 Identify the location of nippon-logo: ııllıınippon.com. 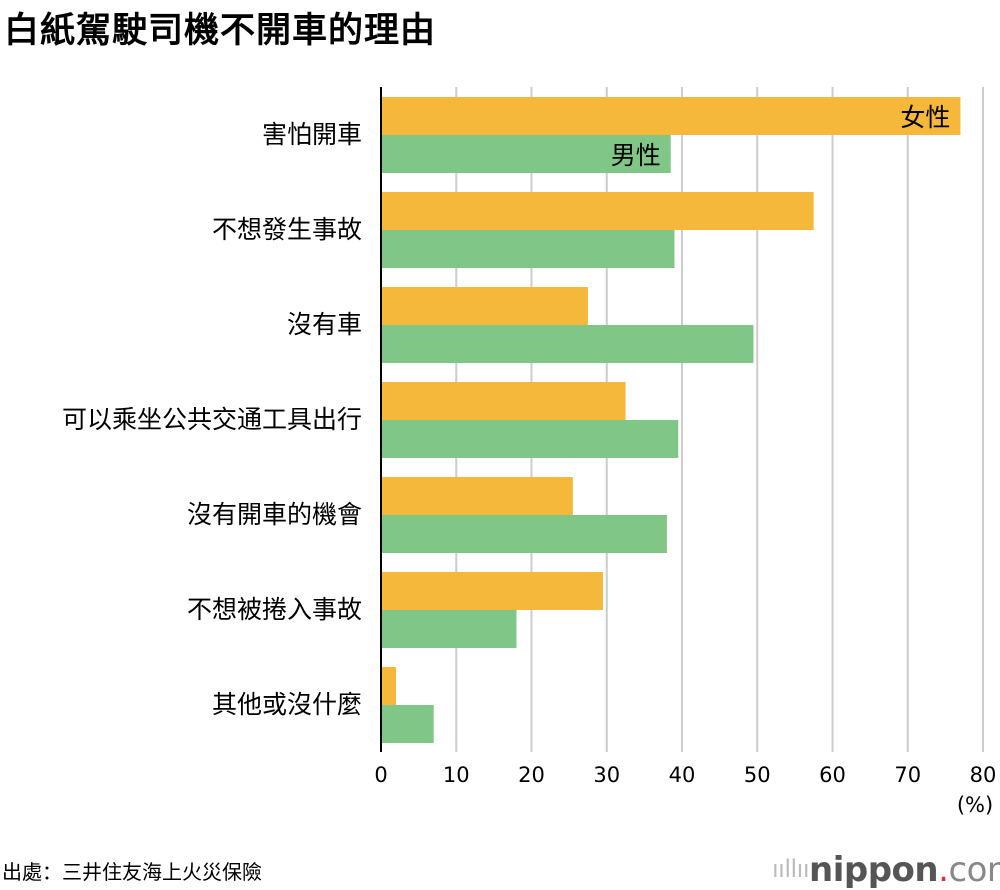
(886, 870).